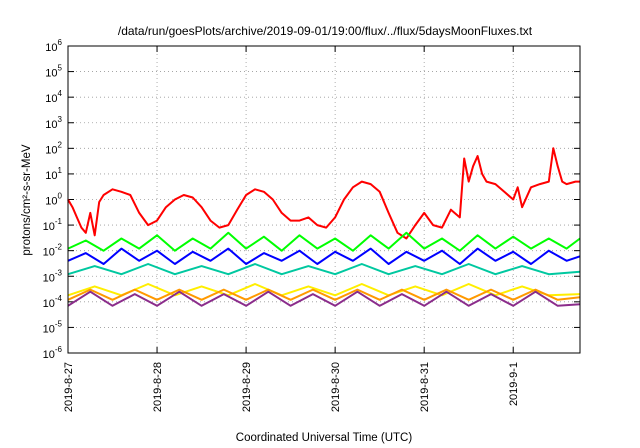 This screenshot has width=640, height=448. Describe the element at coordinates (425, 387) in the screenshot. I see `x-tick-label: 2019-8-31` at that location.